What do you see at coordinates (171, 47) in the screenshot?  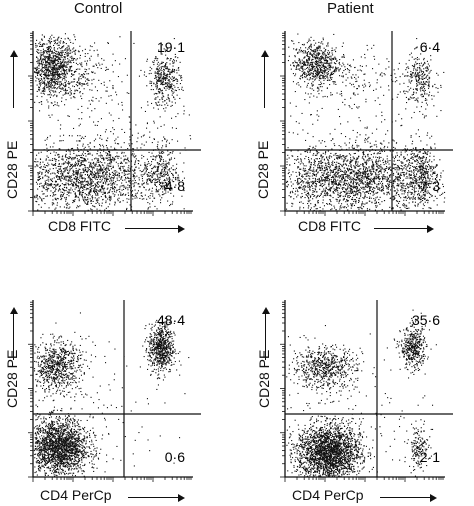 I see `quadrant-value-upper-right: 19·1` at bounding box center [171, 47].